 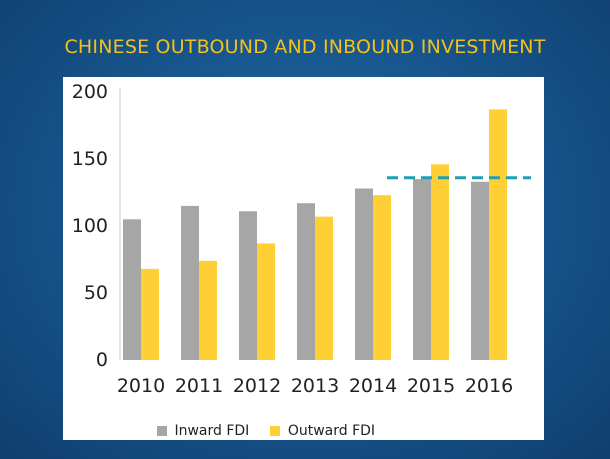 I want to click on legend-swatch-outward-fdi, so click(x=275, y=431).